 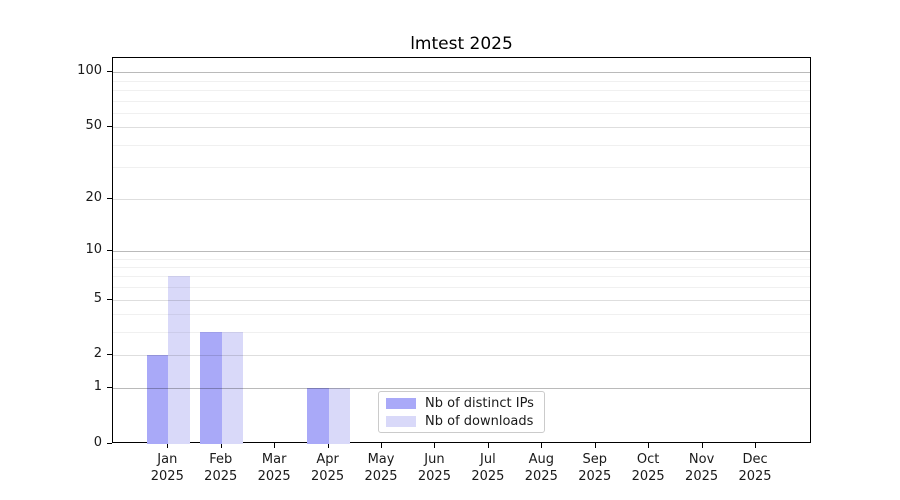 I want to click on x-axis-month: Nov, so click(x=701, y=459).